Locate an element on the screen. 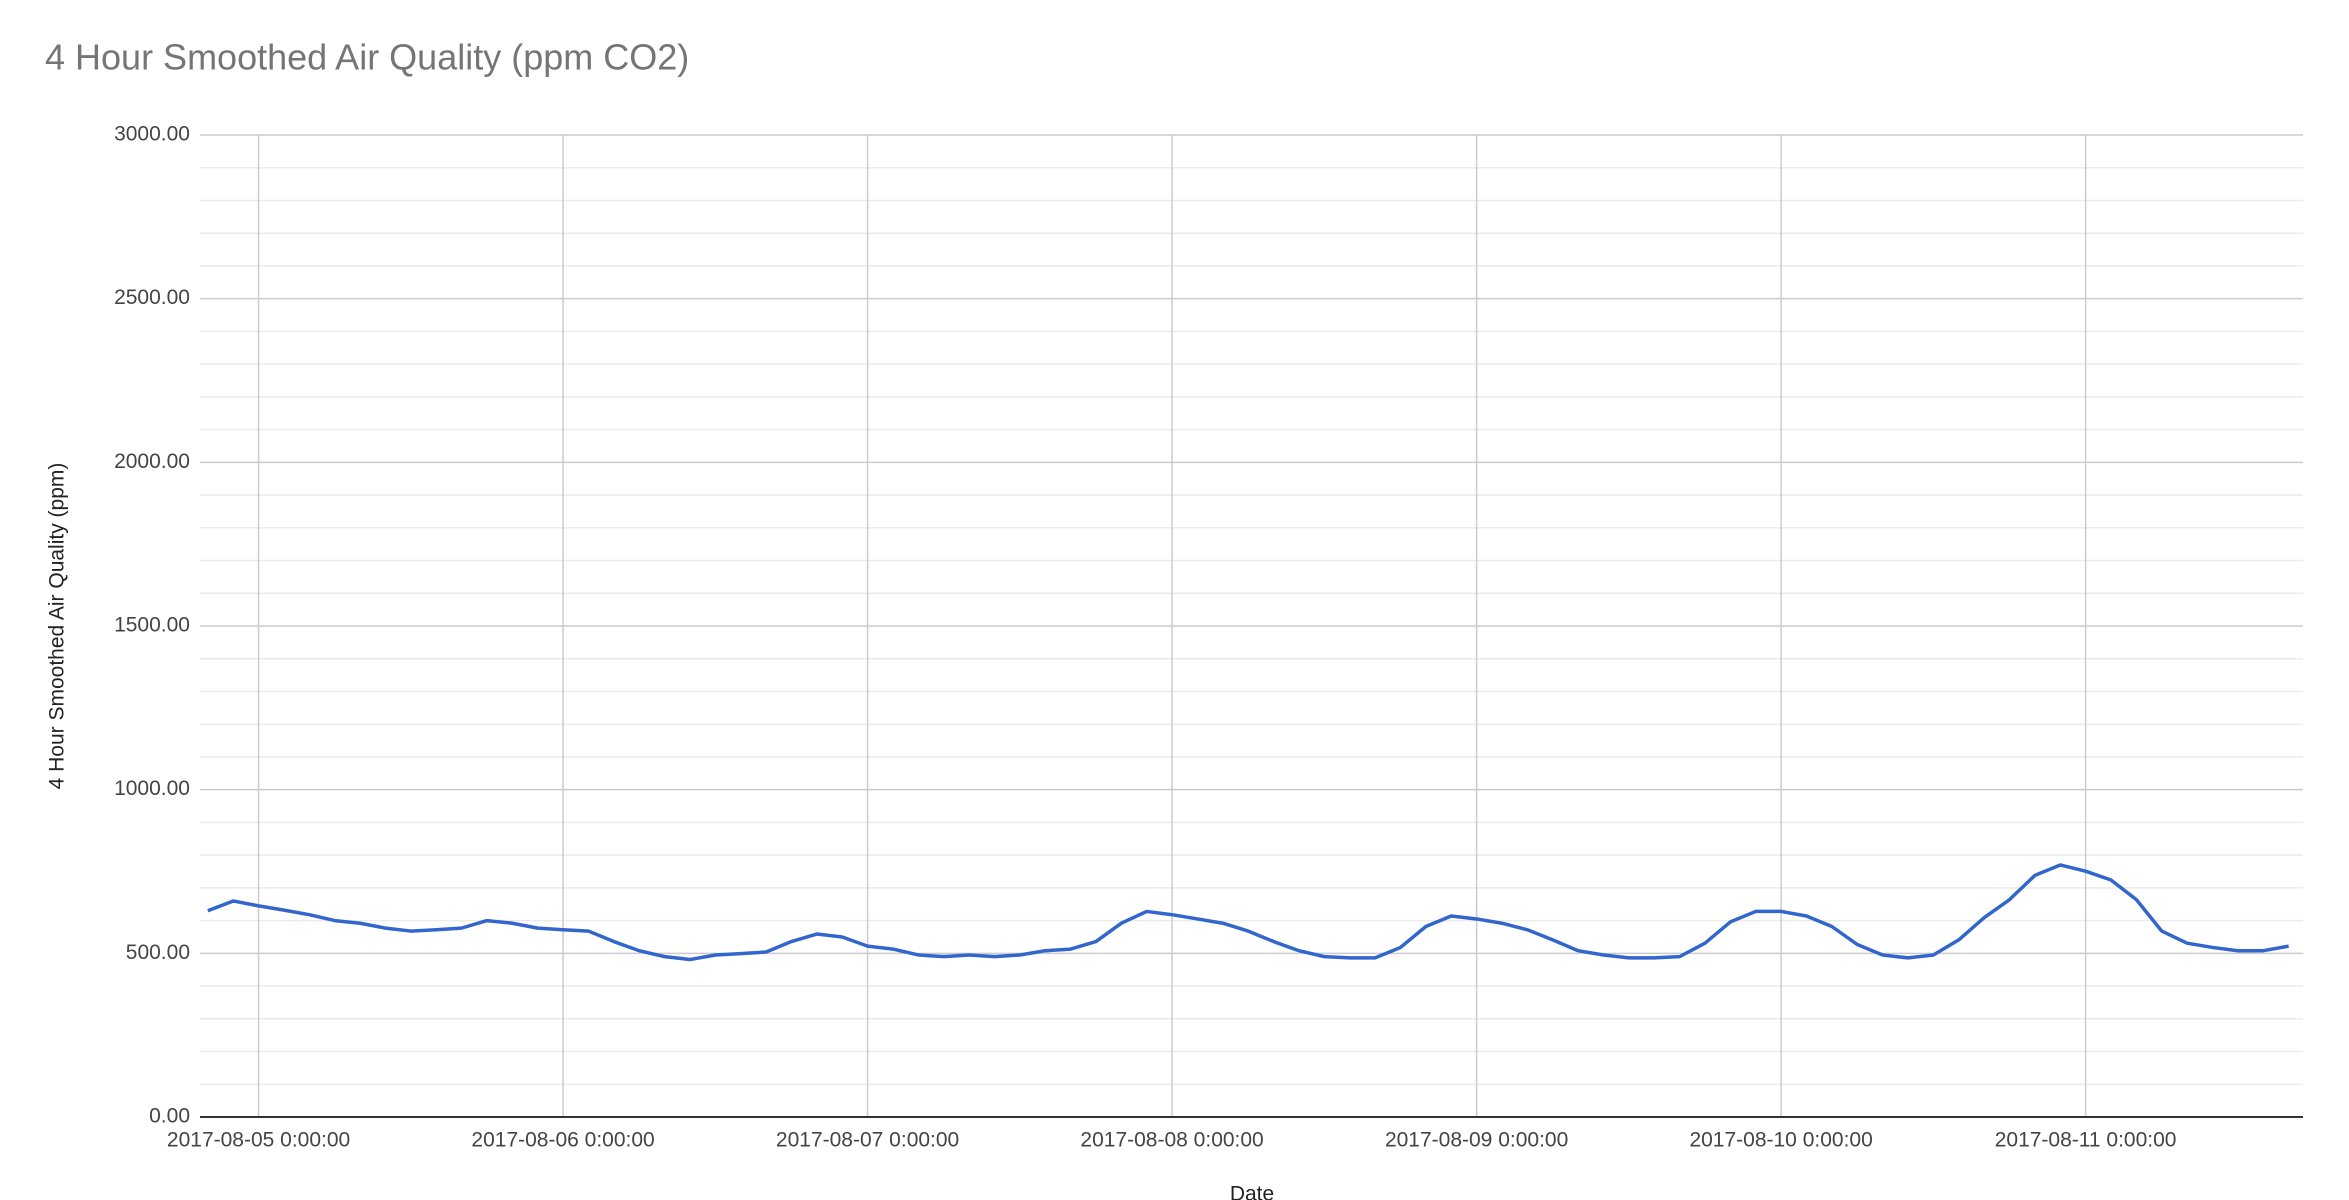  y-axis-label: 4 Hour Smoothed Air Quality (ppm) is located at coordinates (57, 626).